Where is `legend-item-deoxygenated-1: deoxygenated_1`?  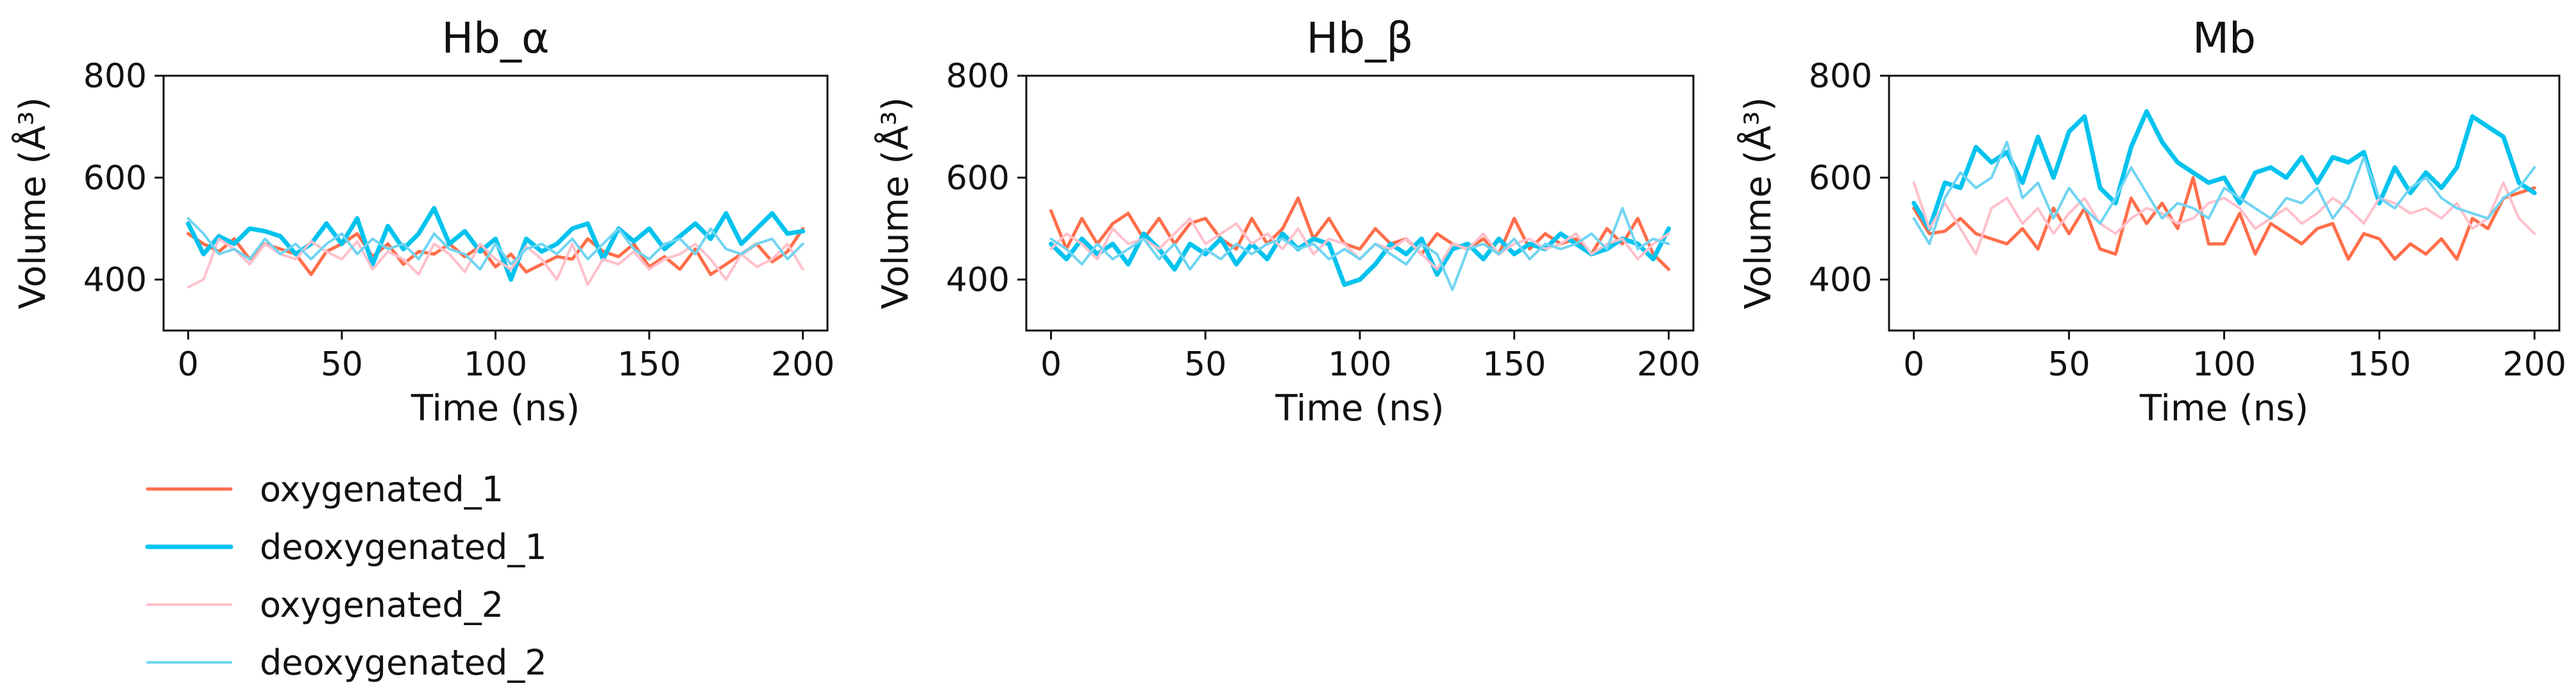 legend-item-deoxygenated-1: deoxygenated_1 is located at coordinates (346, 547).